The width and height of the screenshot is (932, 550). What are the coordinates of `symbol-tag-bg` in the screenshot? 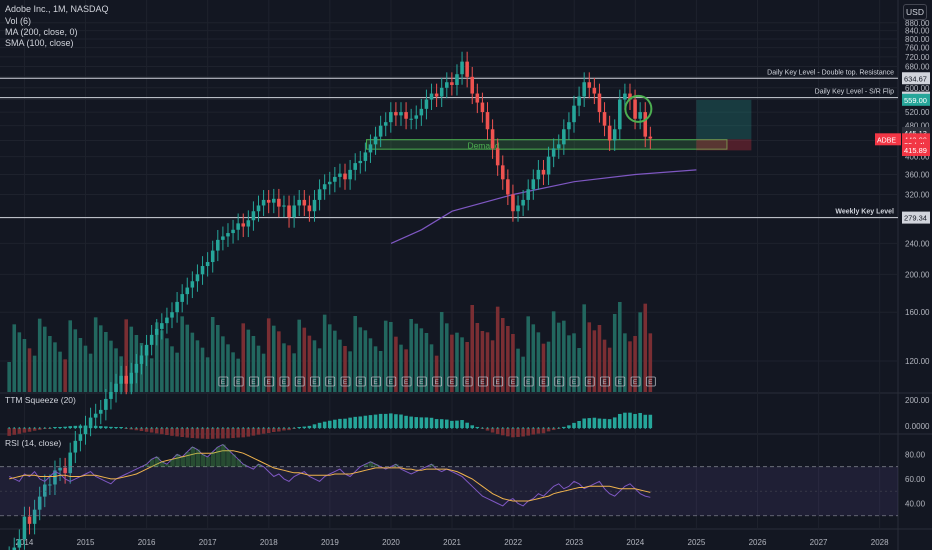 It's located at (888, 139).